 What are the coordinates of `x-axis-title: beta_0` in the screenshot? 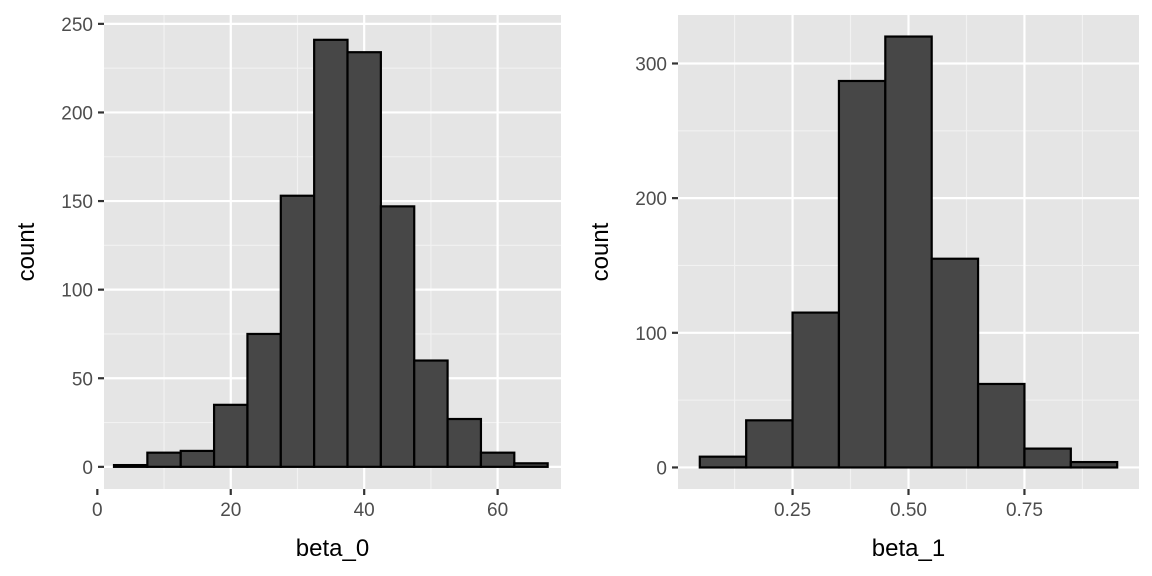 It's located at (332, 548).